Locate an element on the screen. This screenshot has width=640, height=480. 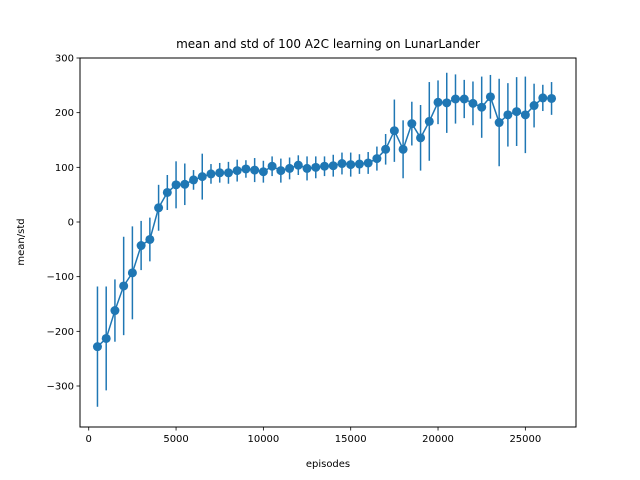
y-tick-label: 100 is located at coordinates (64, 168).